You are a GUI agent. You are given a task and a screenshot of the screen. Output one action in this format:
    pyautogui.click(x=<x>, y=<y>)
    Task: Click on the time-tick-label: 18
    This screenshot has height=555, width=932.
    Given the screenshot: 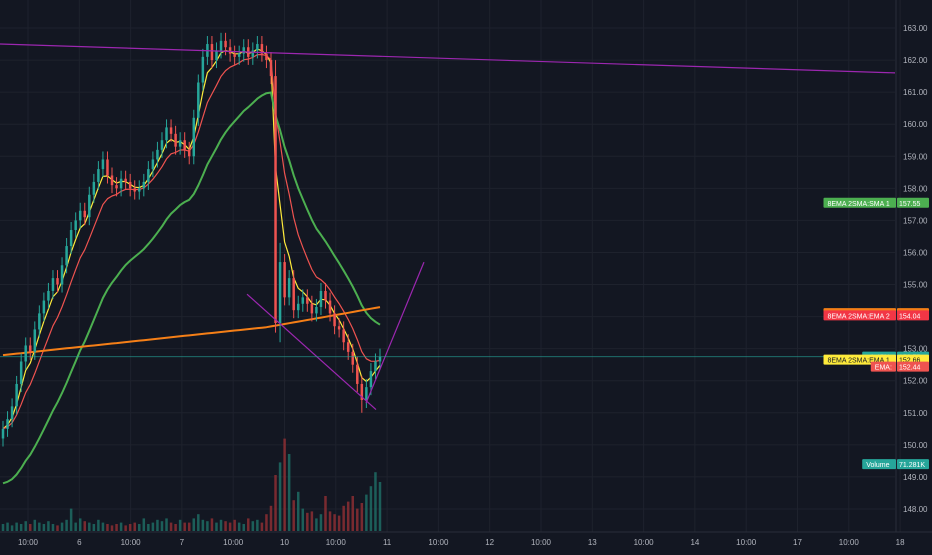 What is the action you would take?
    pyautogui.click(x=900, y=542)
    